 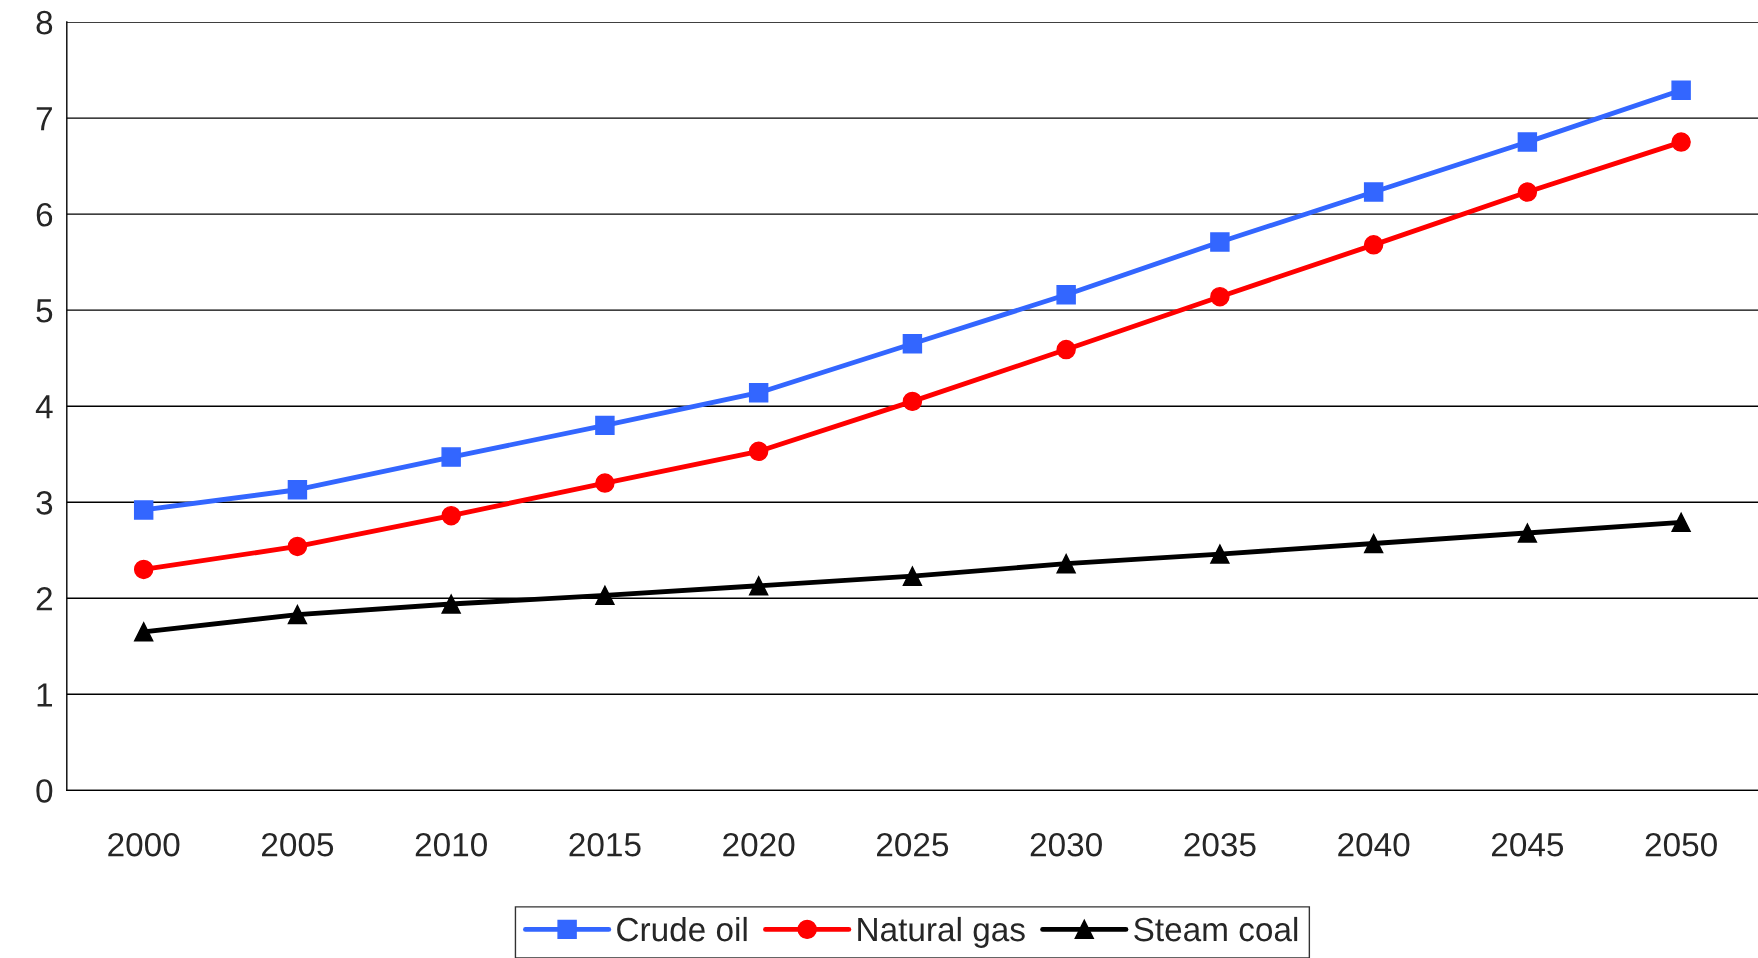 I want to click on y-tick-label: 1, so click(x=44, y=695).